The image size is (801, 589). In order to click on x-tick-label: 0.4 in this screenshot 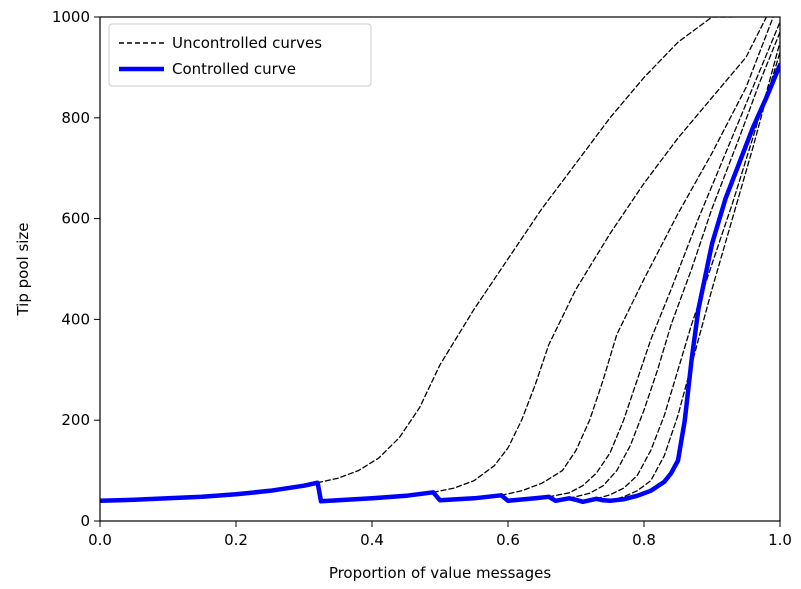, I will do `click(372, 540)`.